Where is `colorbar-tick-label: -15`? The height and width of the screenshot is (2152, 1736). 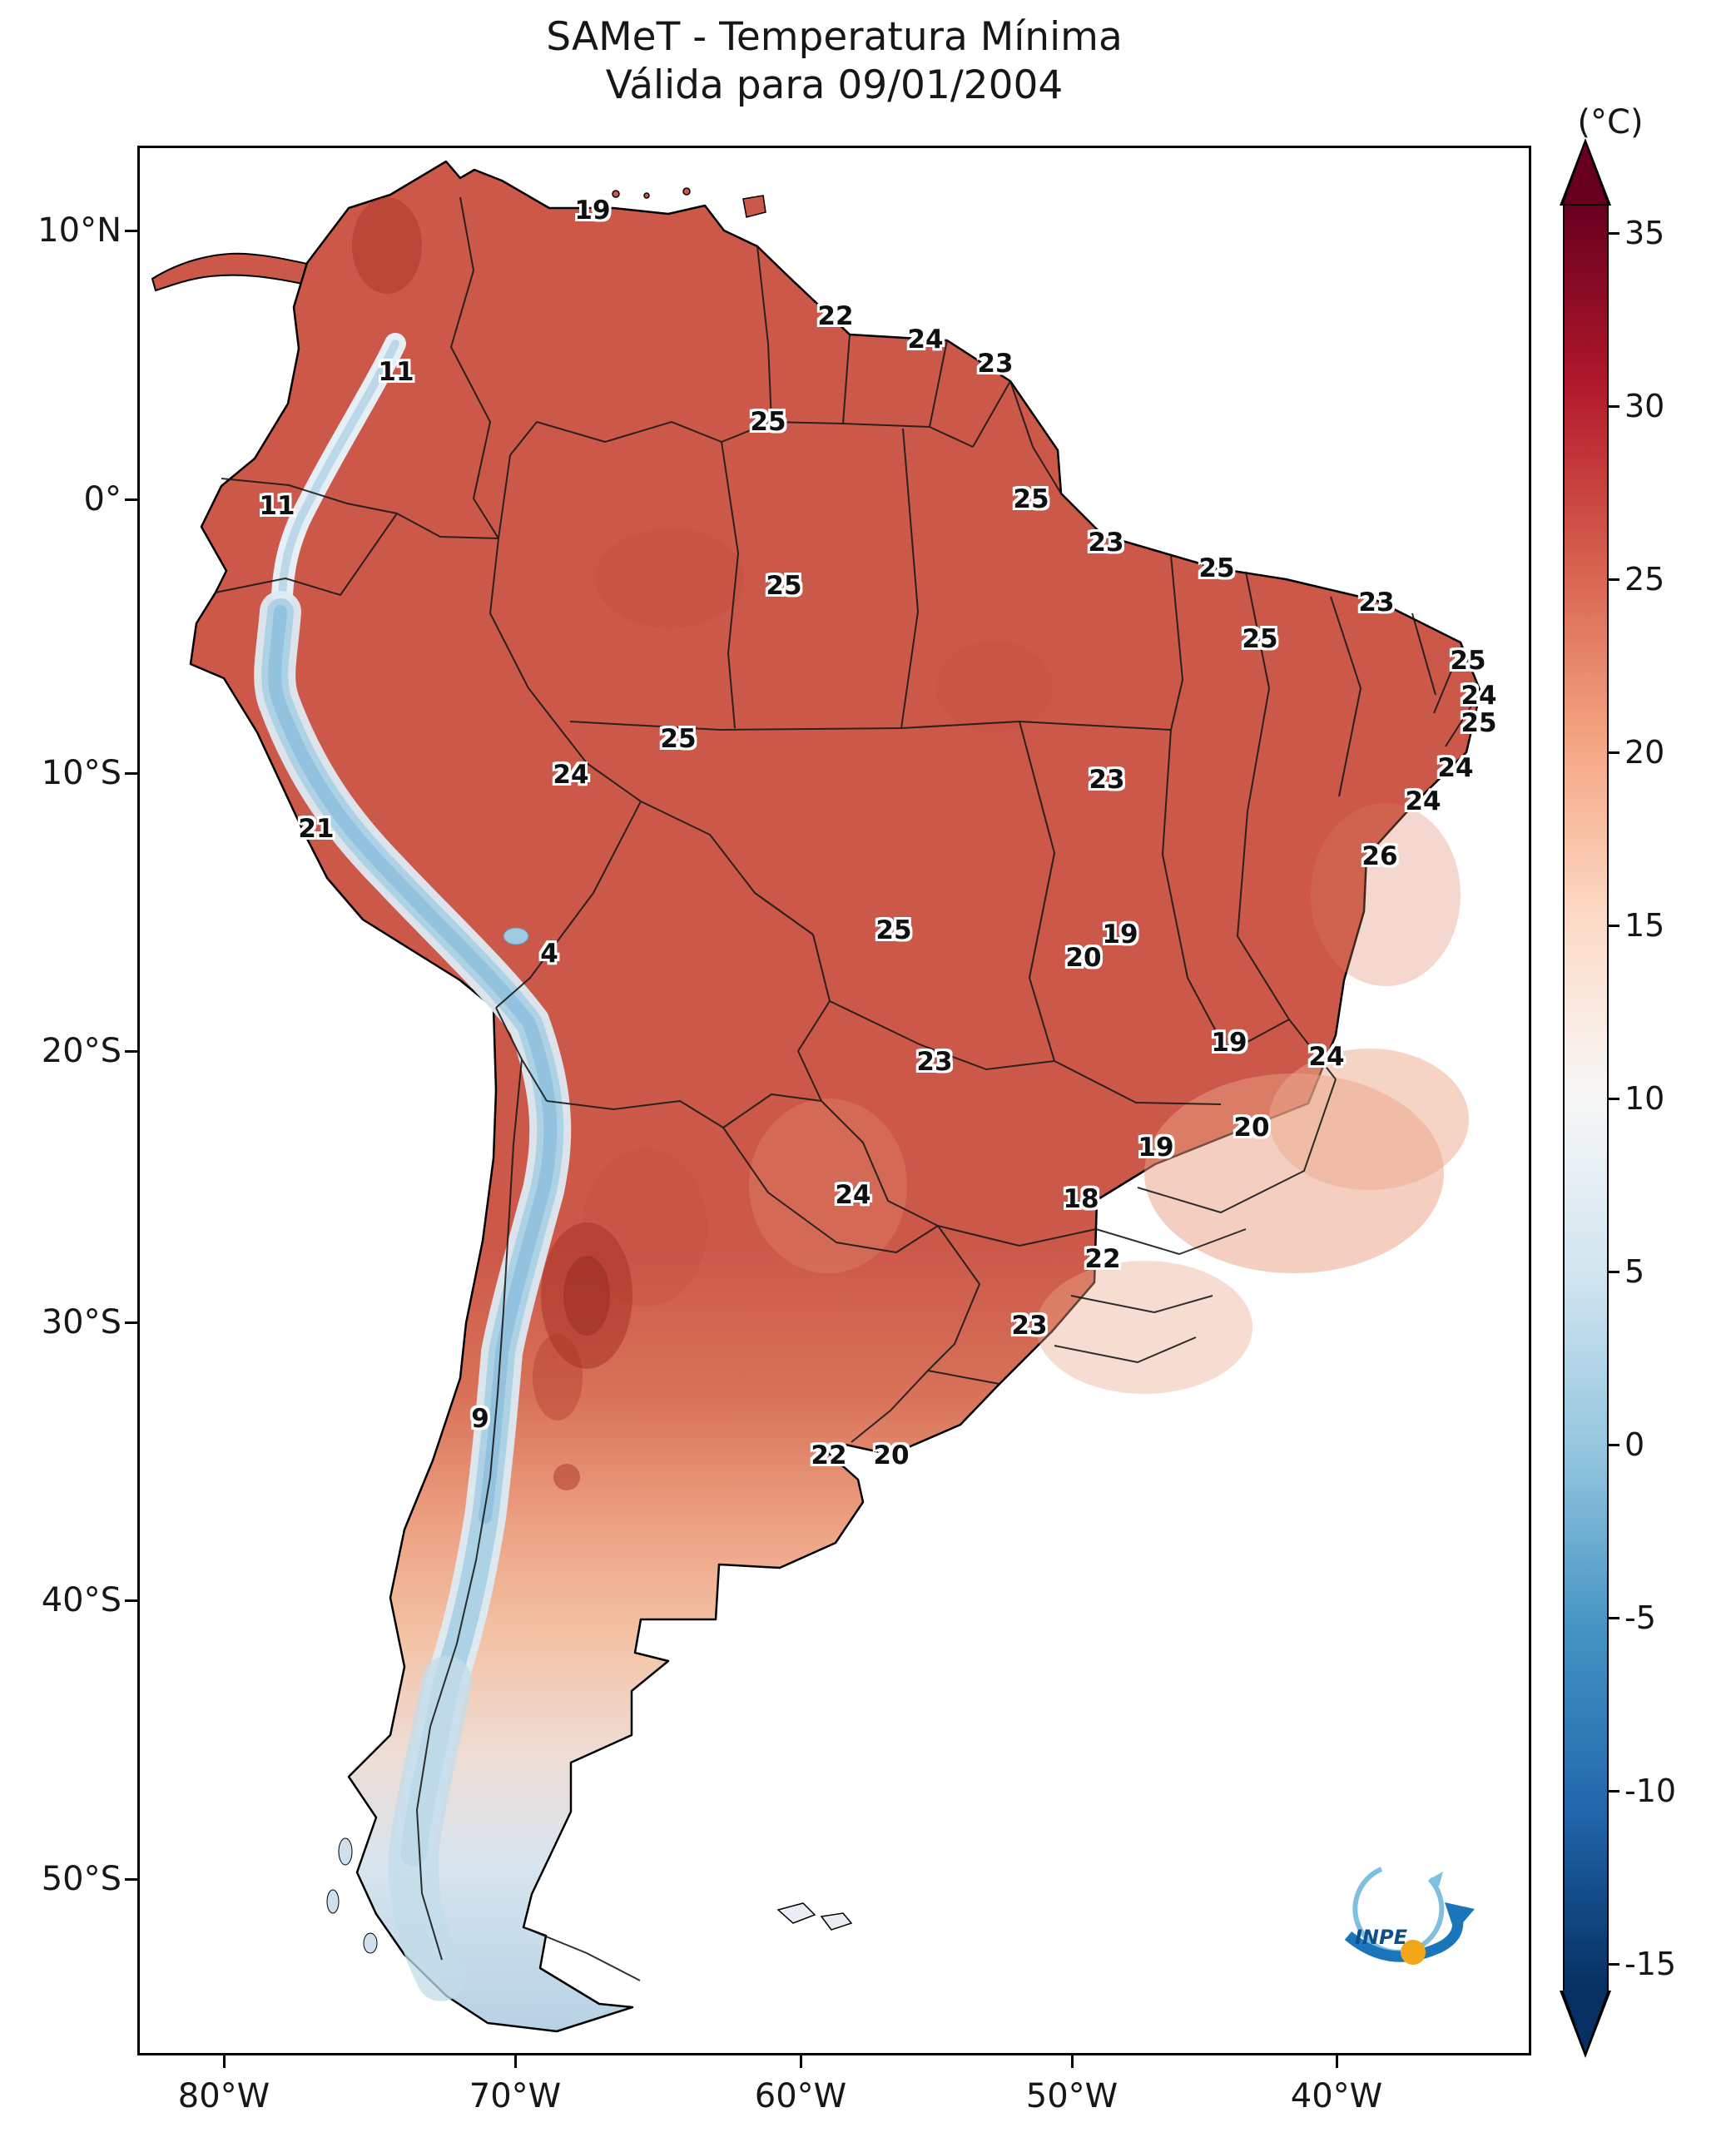 colorbar-tick-label: -15 is located at coordinates (1651, 1964).